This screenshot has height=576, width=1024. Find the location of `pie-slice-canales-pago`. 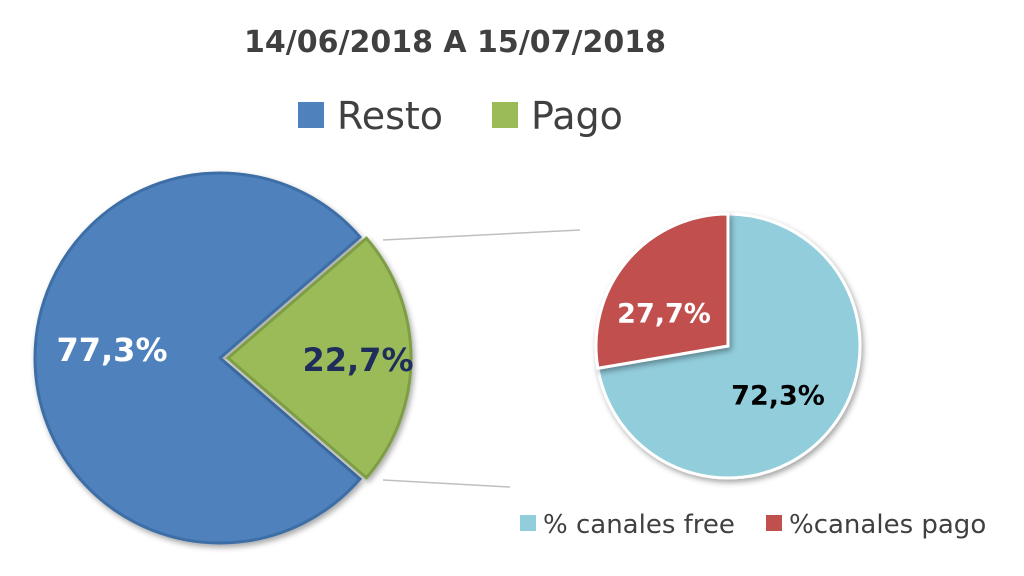

pie-slice-canales-pago is located at coordinates (662, 291).